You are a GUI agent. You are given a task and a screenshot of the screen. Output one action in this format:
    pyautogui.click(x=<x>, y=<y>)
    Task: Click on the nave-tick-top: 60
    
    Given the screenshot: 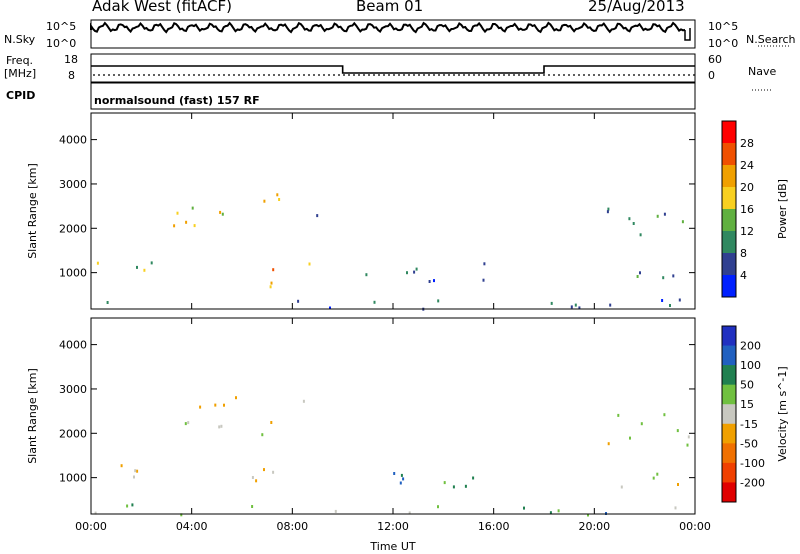 What is the action you would take?
    pyautogui.click(x=715, y=59)
    